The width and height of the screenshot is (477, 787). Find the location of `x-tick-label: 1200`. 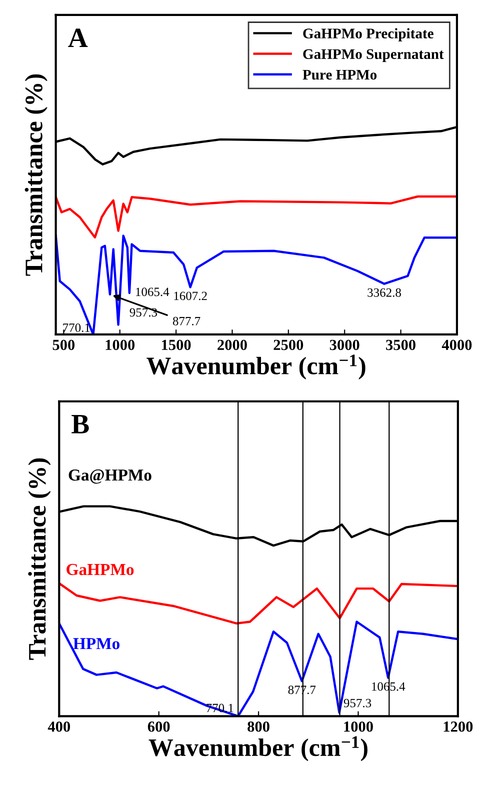

x-tick-label: 1200 is located at coordinates (458, 726).